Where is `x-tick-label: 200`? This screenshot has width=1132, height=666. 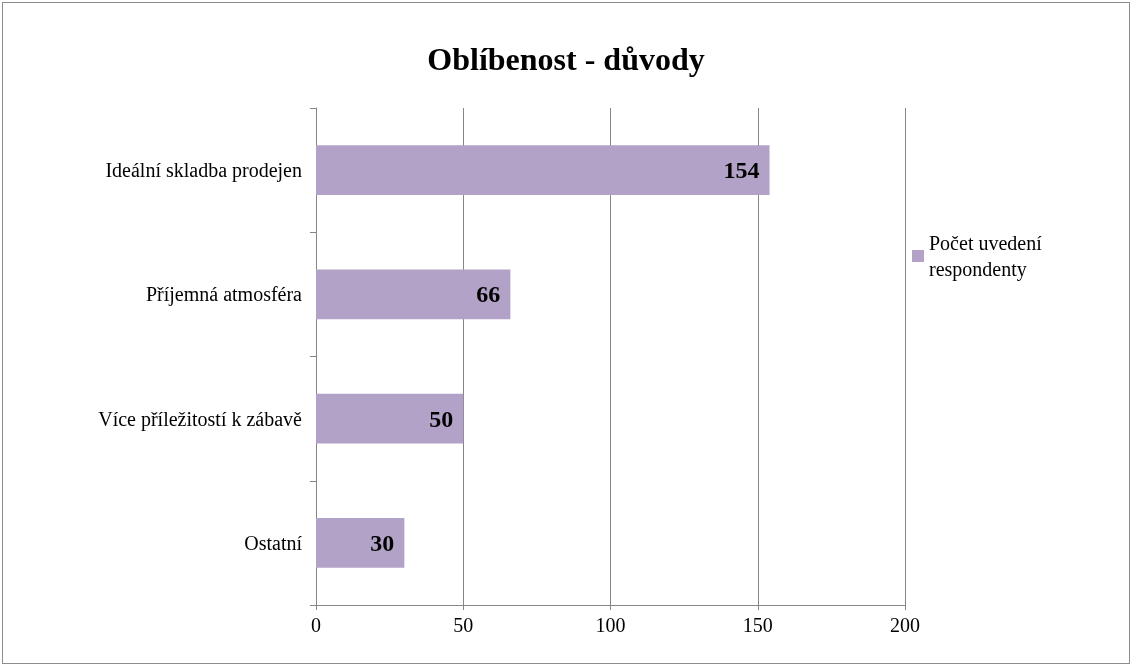
x-tick-label: 200 is located at coordinates (905, 625).